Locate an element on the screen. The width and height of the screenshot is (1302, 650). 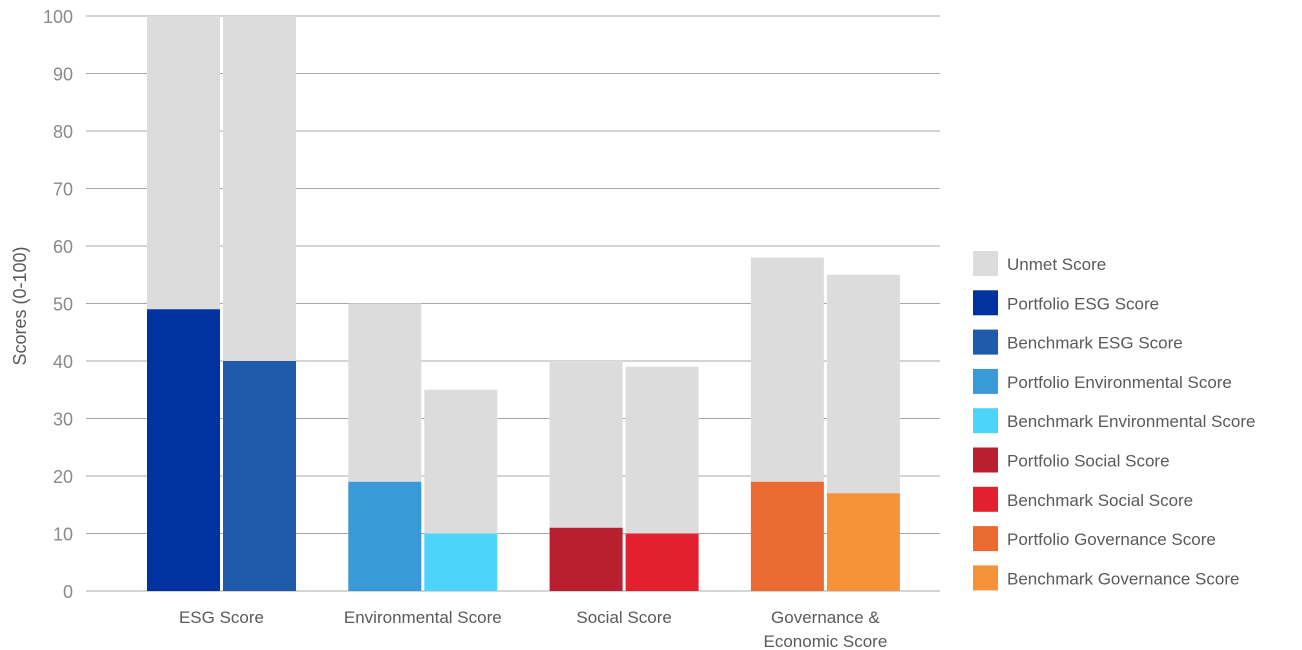
category-label: Governance & is located at coordinates (825, 617).